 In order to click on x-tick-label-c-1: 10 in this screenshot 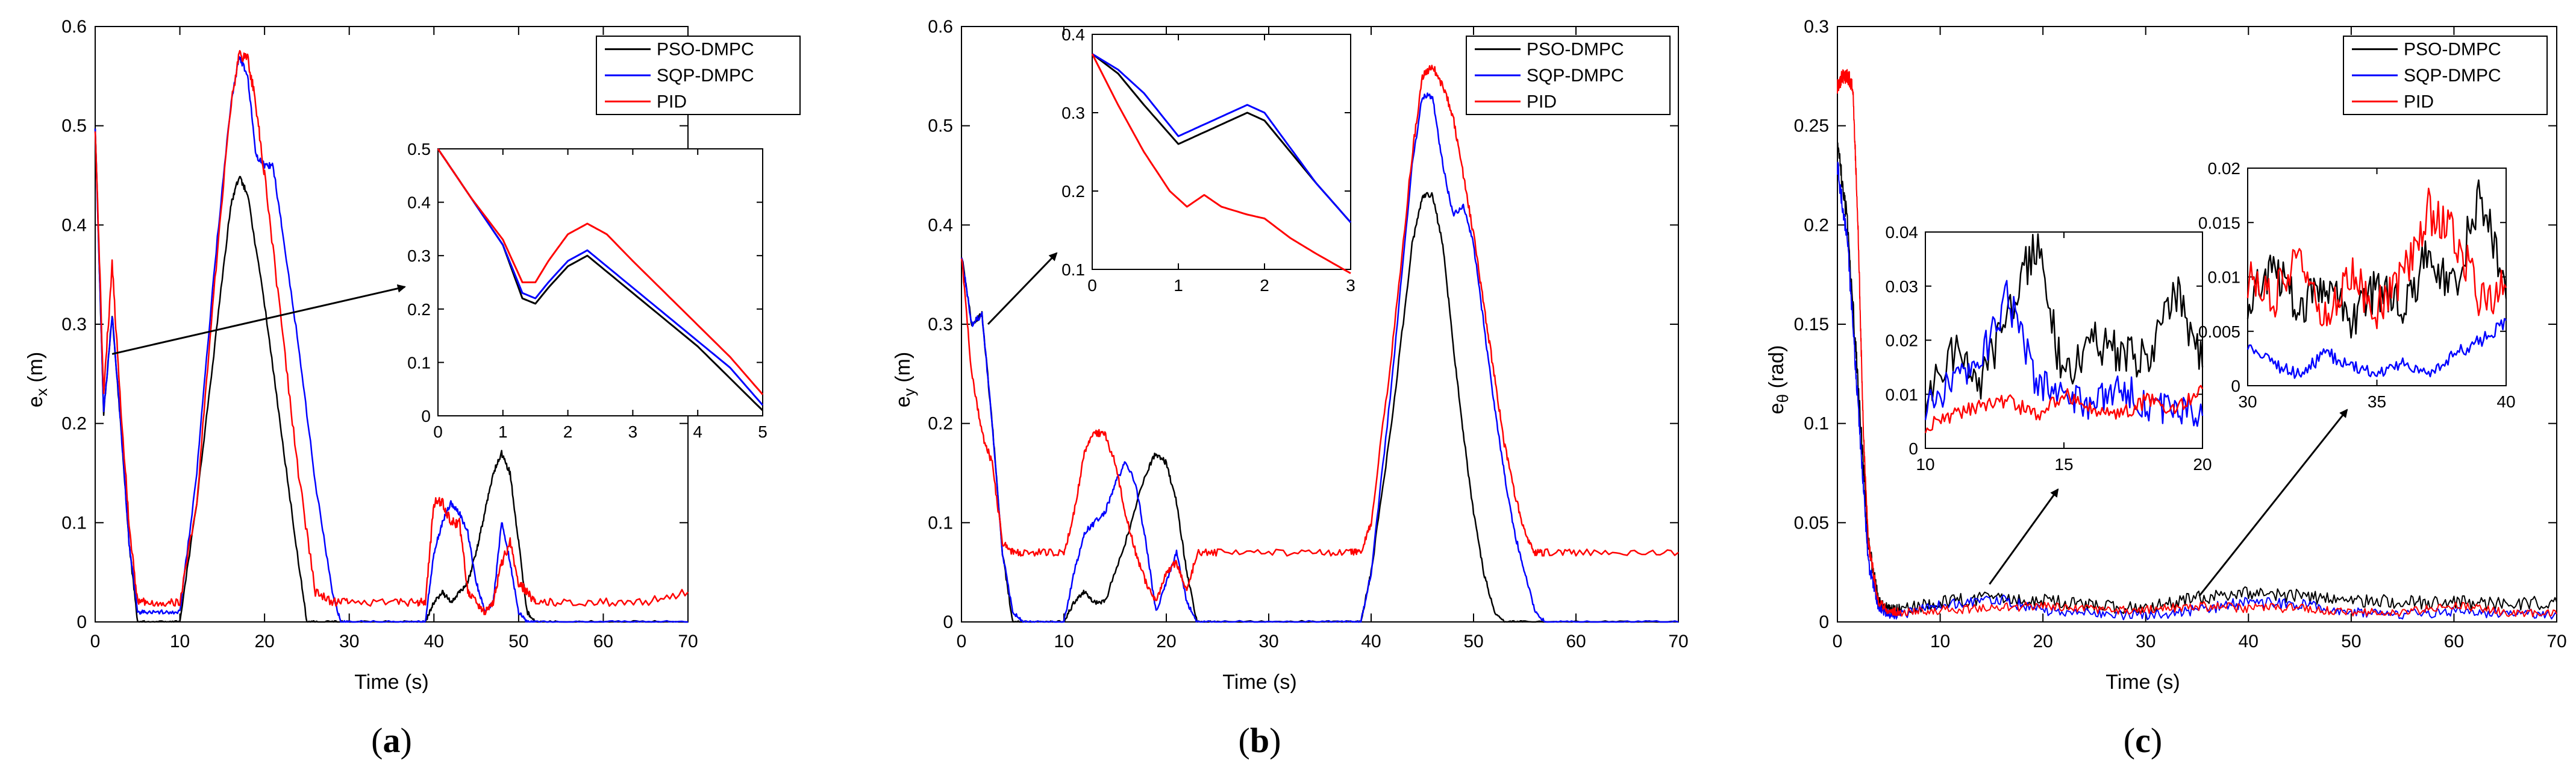, I will do `click(1940, 642)`.